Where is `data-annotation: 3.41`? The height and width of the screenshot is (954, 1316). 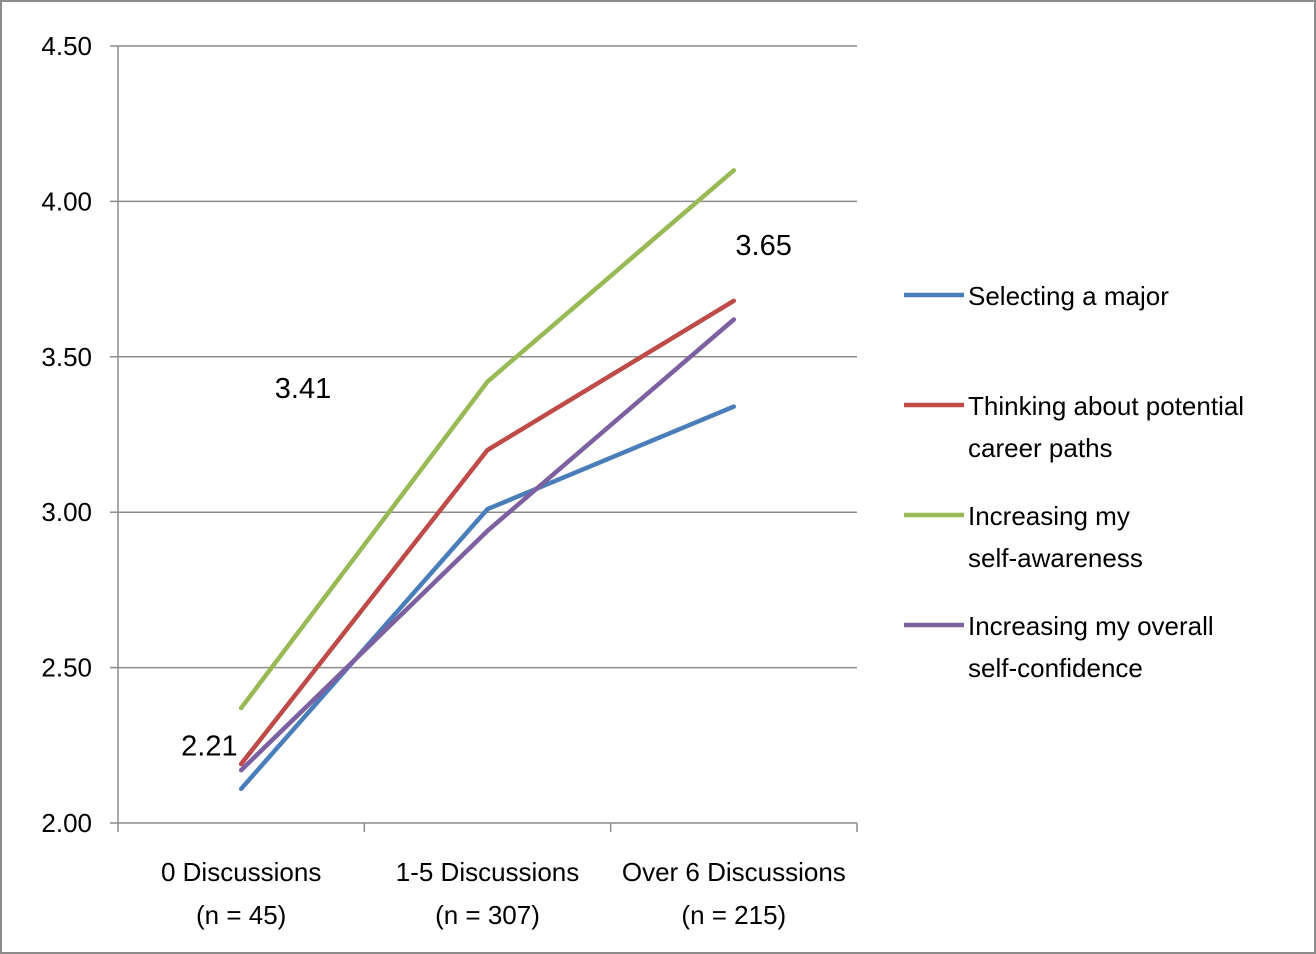
data-annotation: 3.41 is located at coordinates (303, 389).